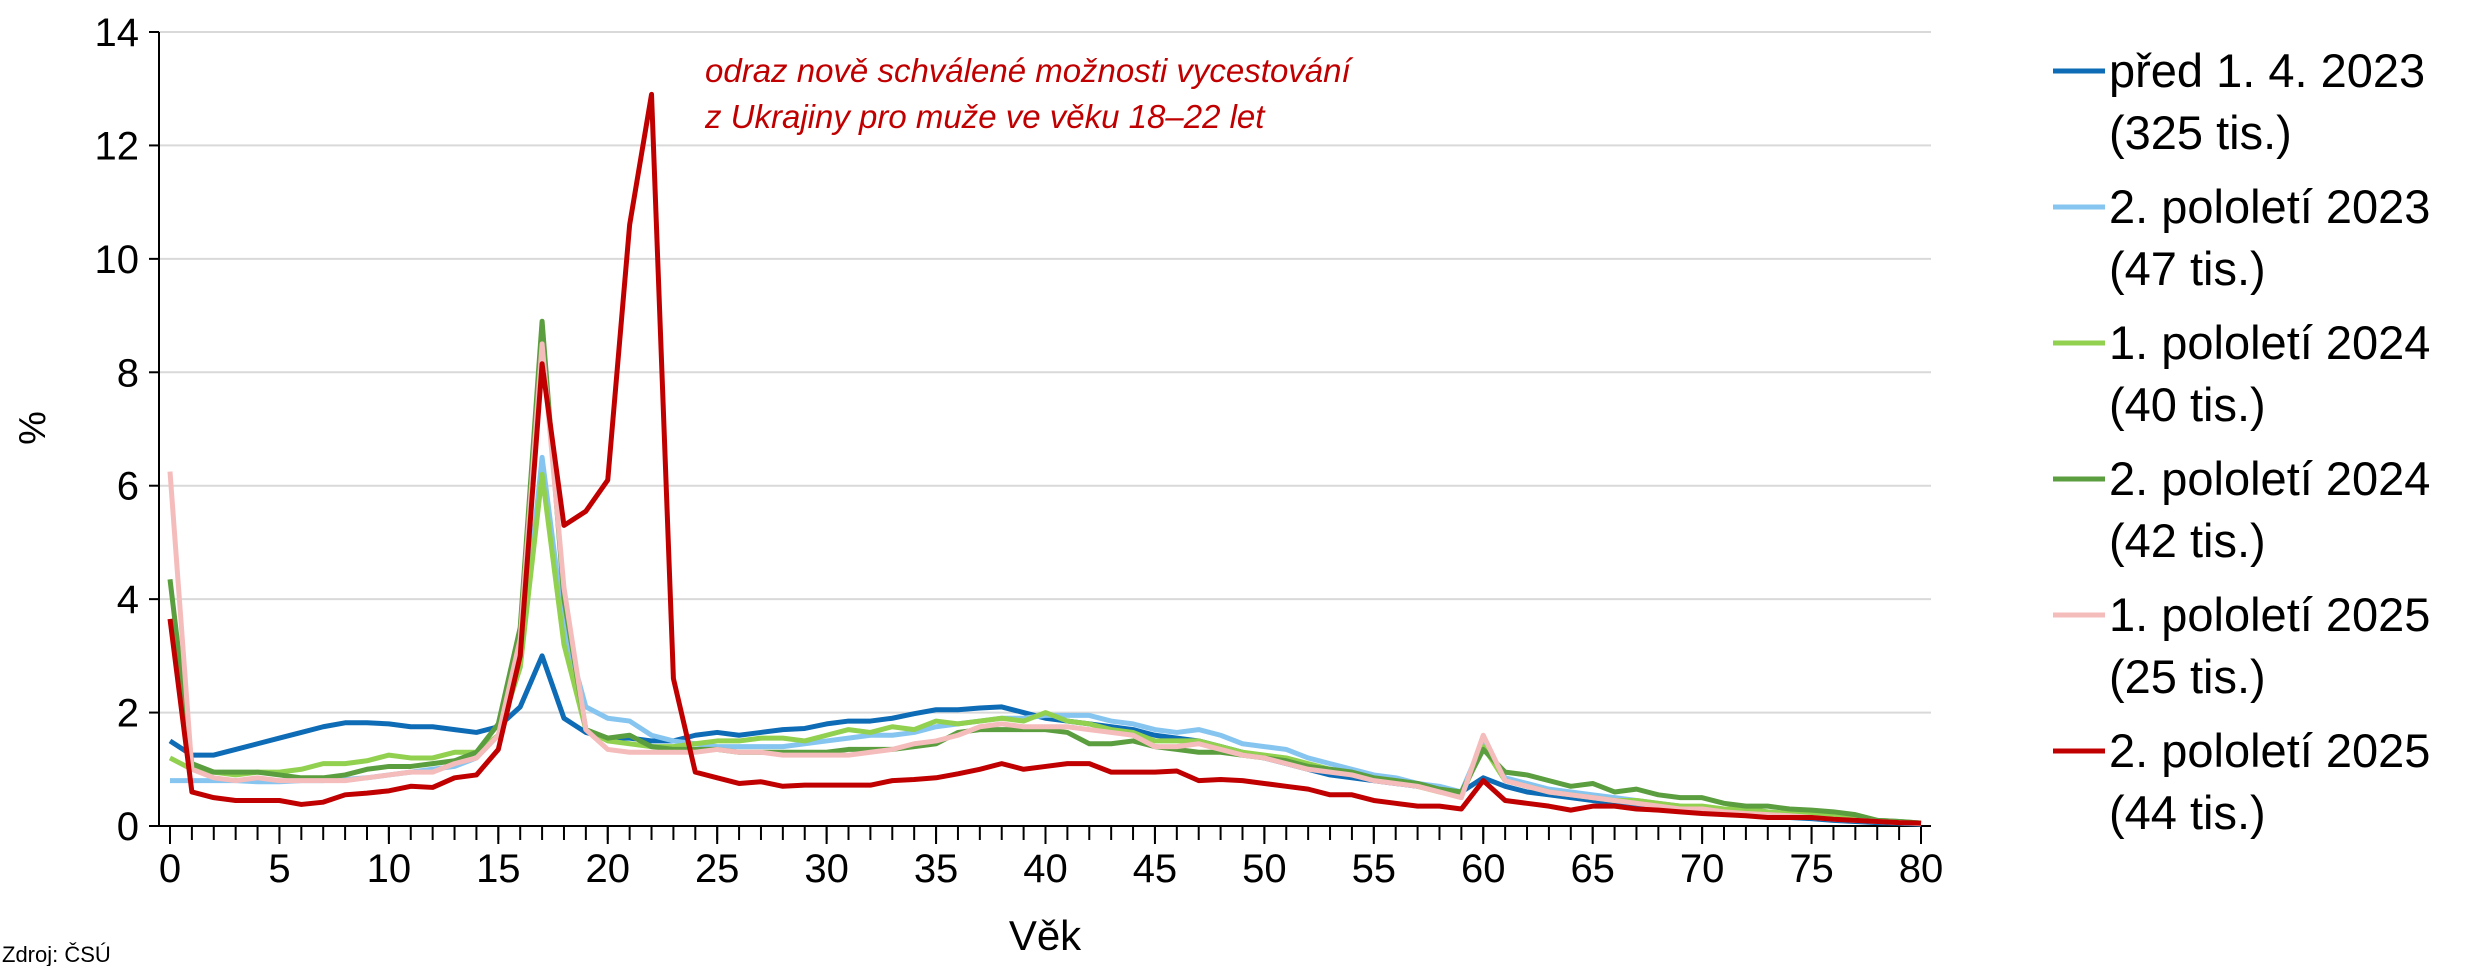 This screenshot has width=2486, height=966. Describe the element at coordinates (2269, 509) in the screenshot. I see `legend-label: 2. pololetí 2024 (42 tis.)` at that location.